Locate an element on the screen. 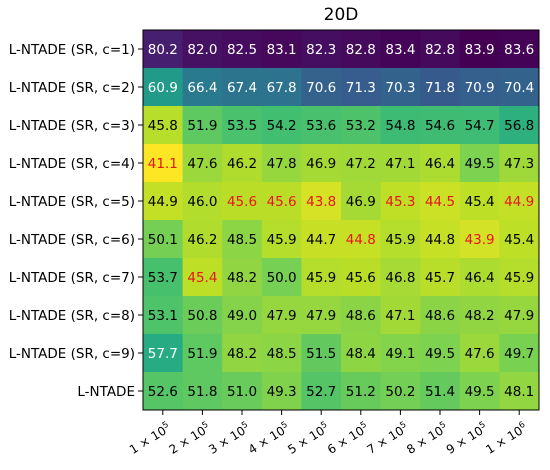 The height and width of the screenshot is (470, 550). cell-value: 45.3 is located at coordinates (400, 202).